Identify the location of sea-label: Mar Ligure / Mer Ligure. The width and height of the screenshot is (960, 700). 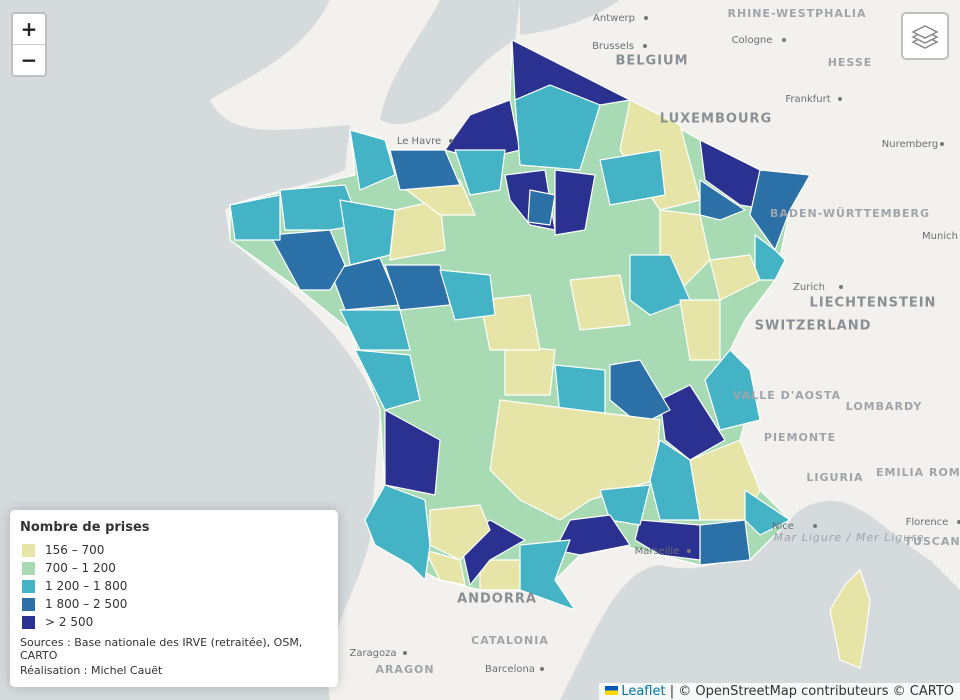
(848, 537).